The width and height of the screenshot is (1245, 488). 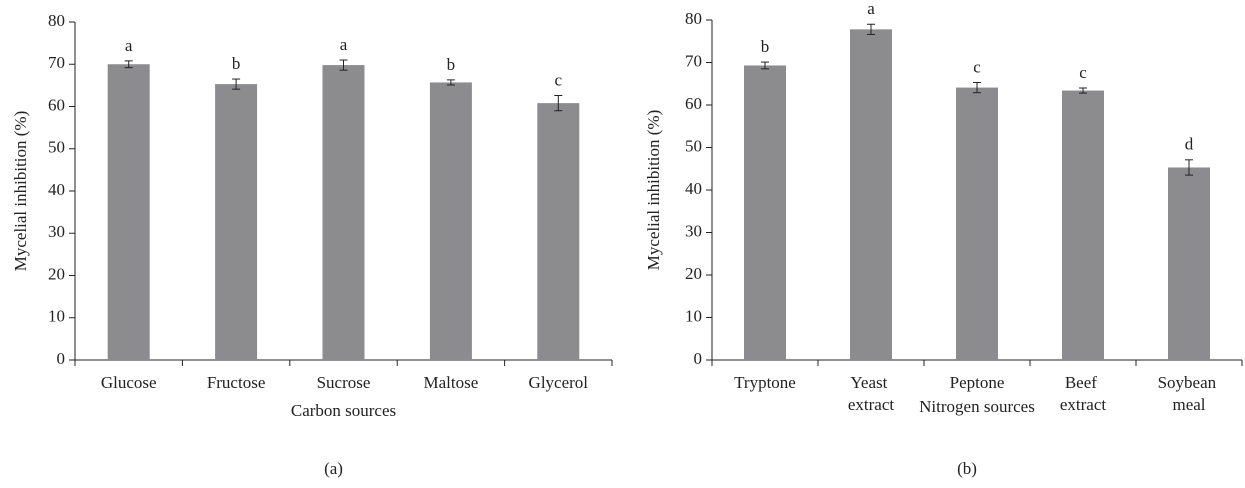 What do you see at coordinates (1189, 144) in the screenshot?
I see `significance-label: d` at bounding box center [1189, 144].